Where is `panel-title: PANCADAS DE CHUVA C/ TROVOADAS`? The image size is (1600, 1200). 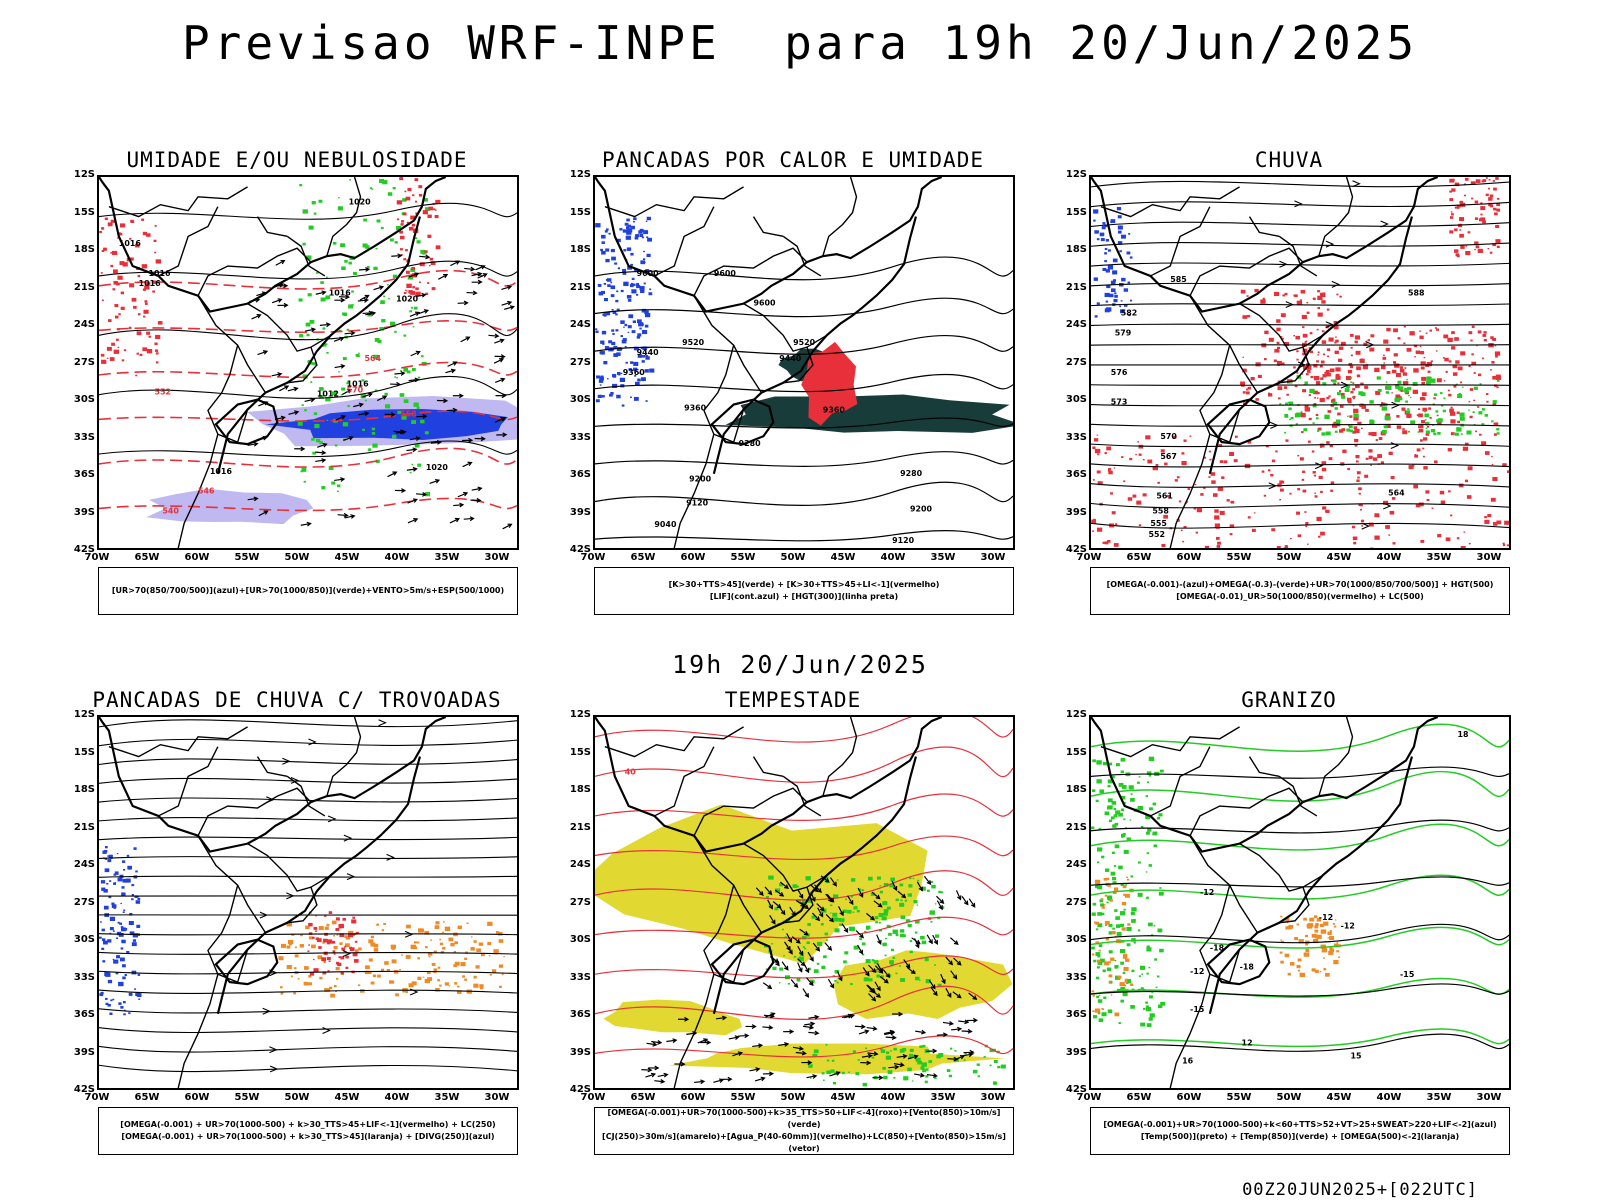
panel-title: PANCADAS DE CHUVA C/ TROVOADAS is located at coordinates (297, 700).